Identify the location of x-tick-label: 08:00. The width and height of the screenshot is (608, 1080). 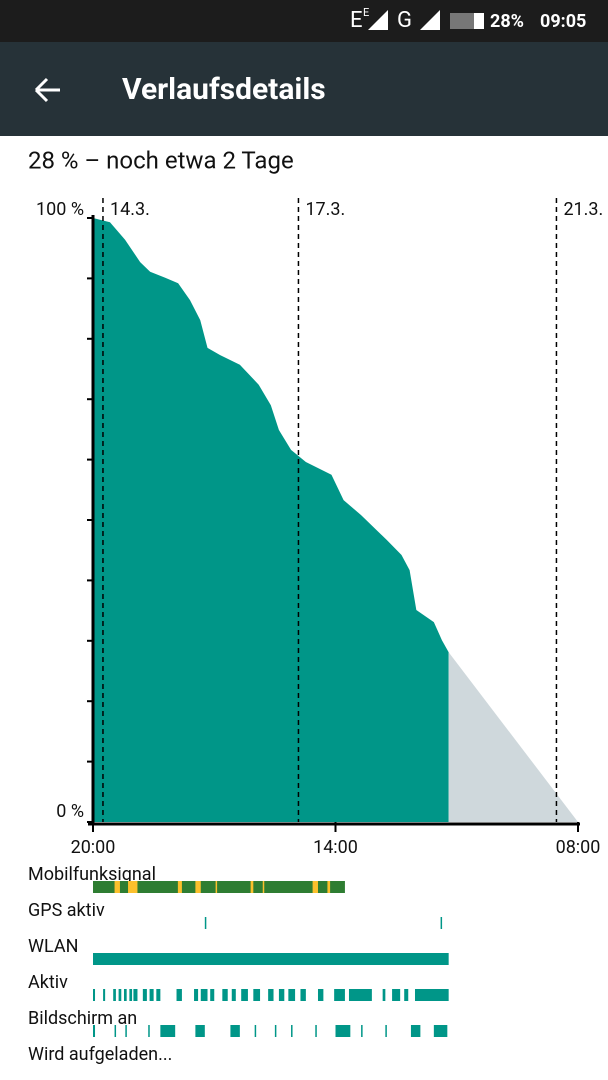
(578, 847).